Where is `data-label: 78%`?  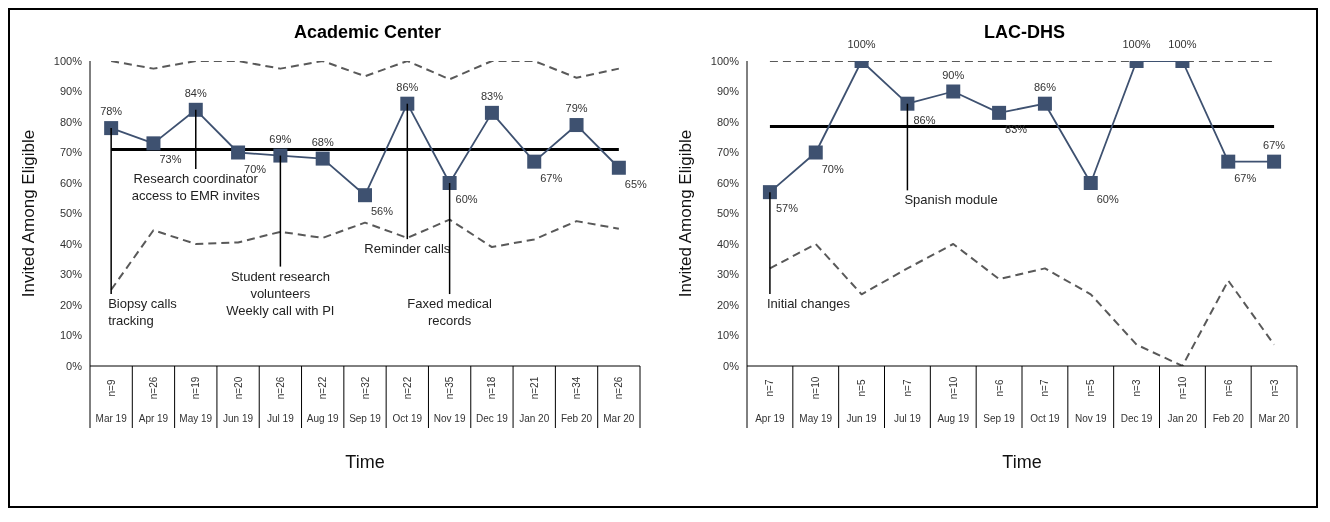 data-label: 78% is located at coordinates (111, 111).